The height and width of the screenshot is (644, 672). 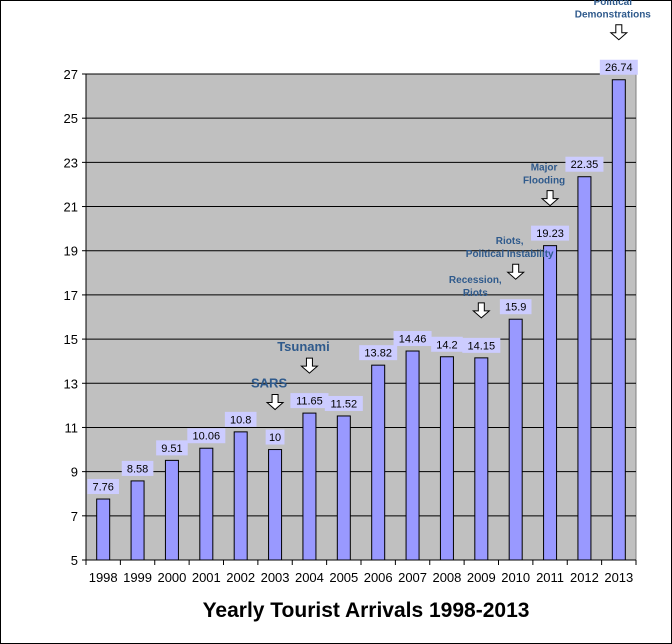 What do you see at coordinates (412, 577) in the screenshot?
I see `x-tick-label: 2007` at bounding box center [412, 577].